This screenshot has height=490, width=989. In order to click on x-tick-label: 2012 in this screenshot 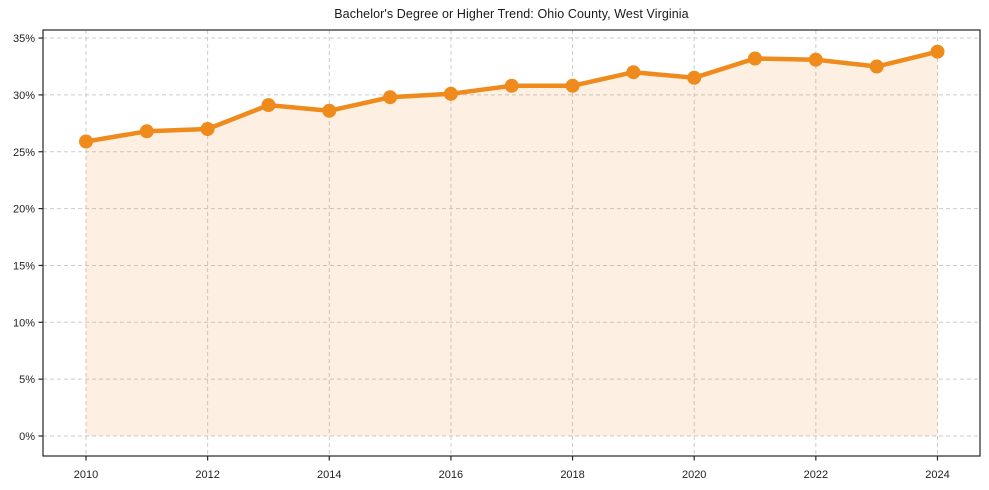, I will do `click(207, 475)`.